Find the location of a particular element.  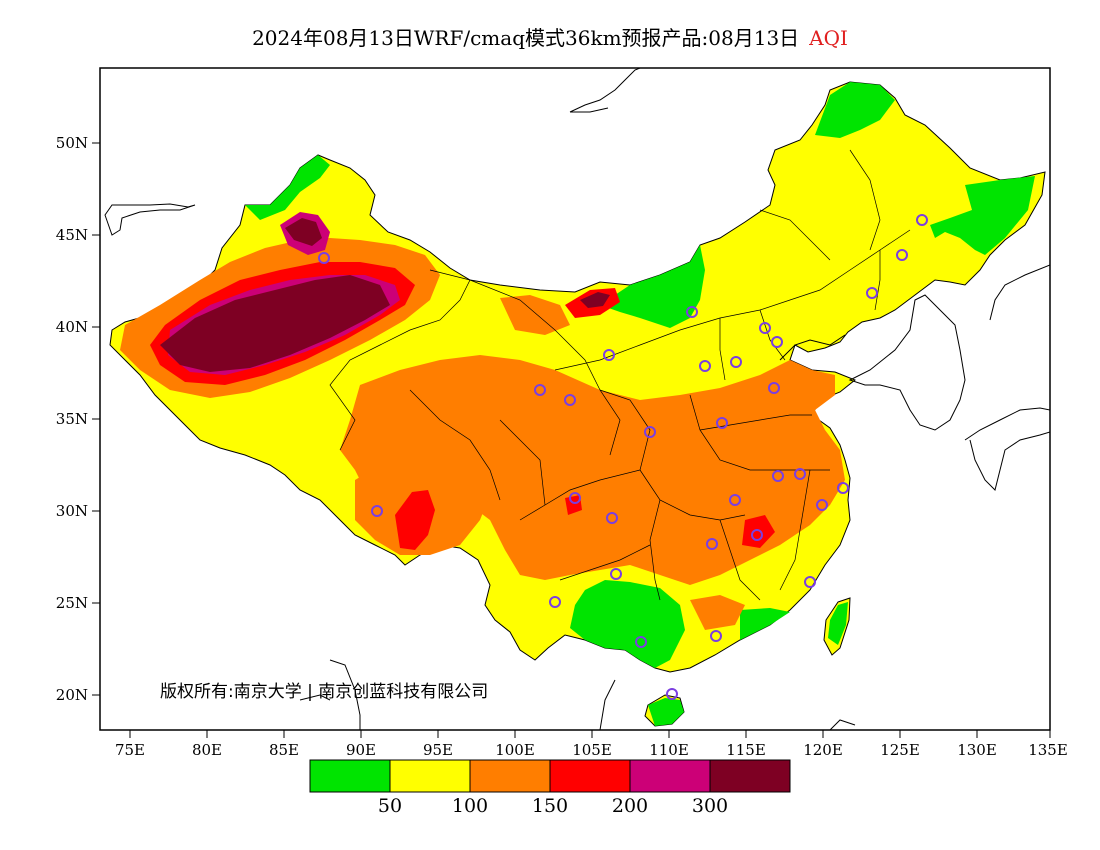

aqi-good-northeast is located at coordinates (855, 110).